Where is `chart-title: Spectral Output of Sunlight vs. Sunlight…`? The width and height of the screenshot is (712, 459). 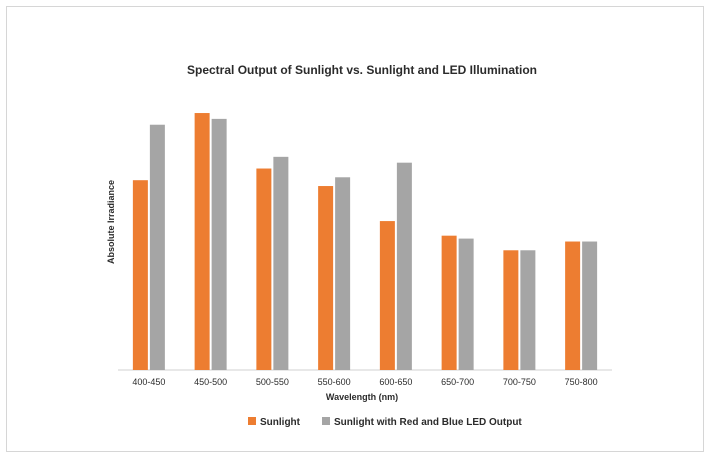 chart-title: Spectral Output of Sunlight vs. Sunlight… is located at coordinates (362, 70).